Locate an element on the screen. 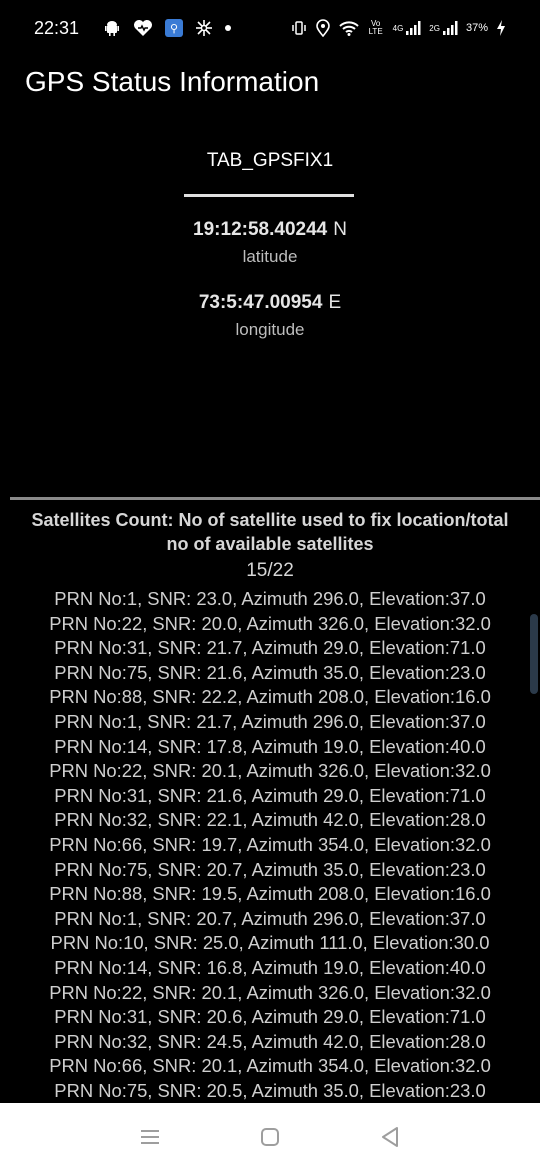 This screenshot has width=540, height=1170. longitude-block: 73:5:47.00954 E longitude is located at coordinates (270, 316).